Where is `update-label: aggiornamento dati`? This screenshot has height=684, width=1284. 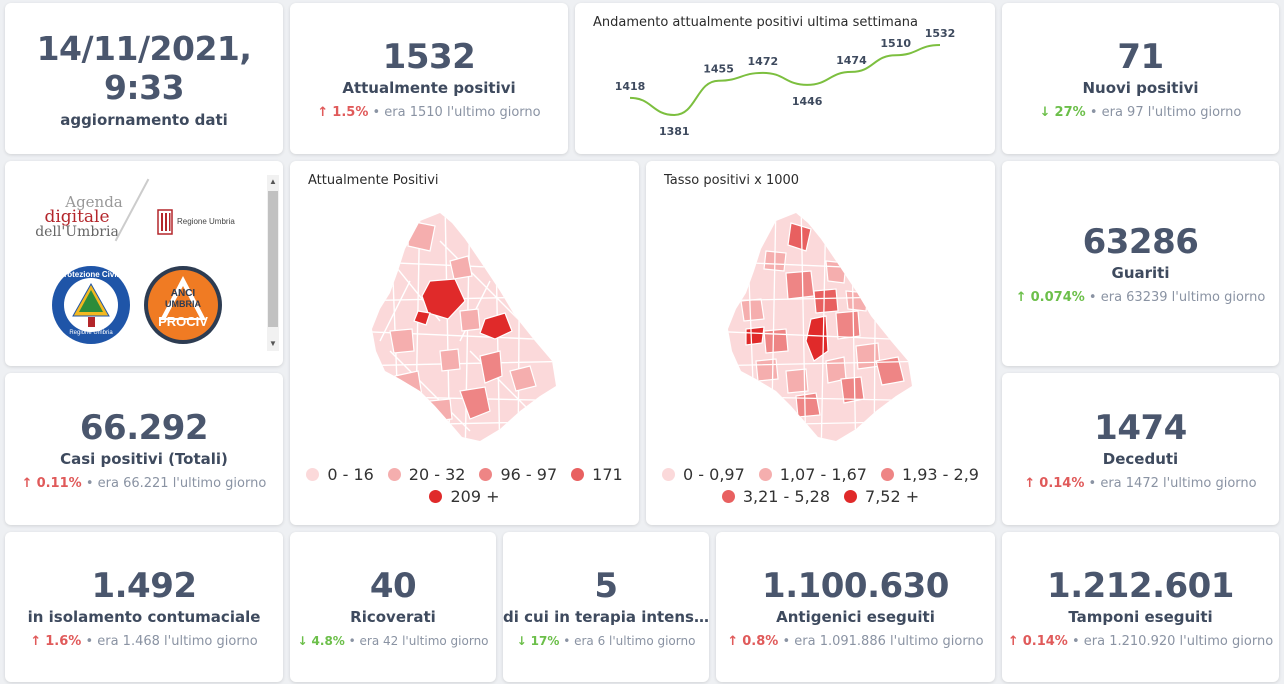
update-label: aggiornamento dati is located at coordinates (144, 119).